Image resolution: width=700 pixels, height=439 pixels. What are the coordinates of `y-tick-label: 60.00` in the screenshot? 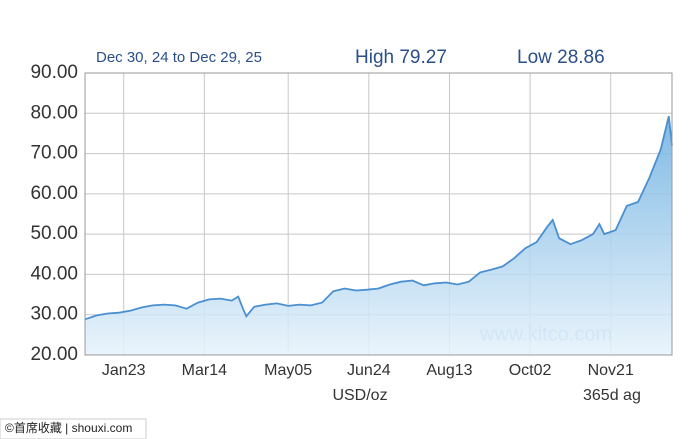 It's located at (54, 193).